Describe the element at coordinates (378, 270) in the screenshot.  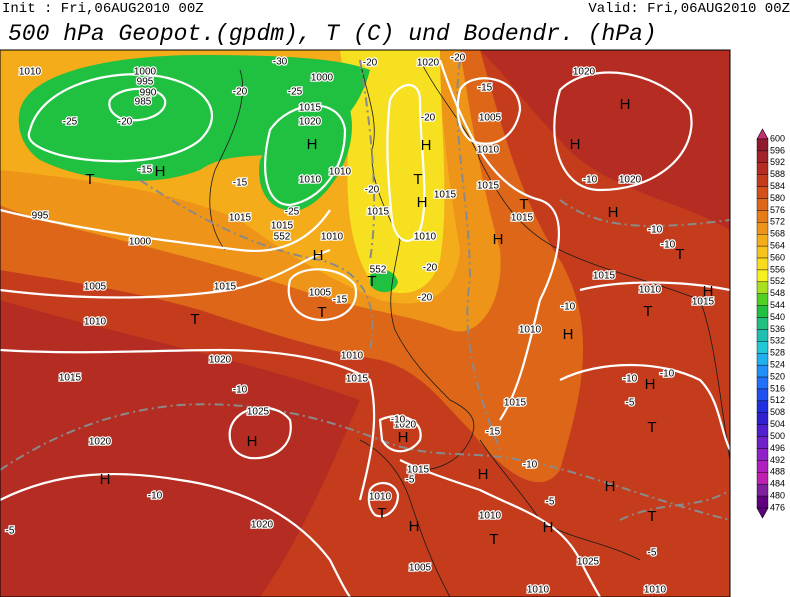
I see `isoline-label: 552` at that location.